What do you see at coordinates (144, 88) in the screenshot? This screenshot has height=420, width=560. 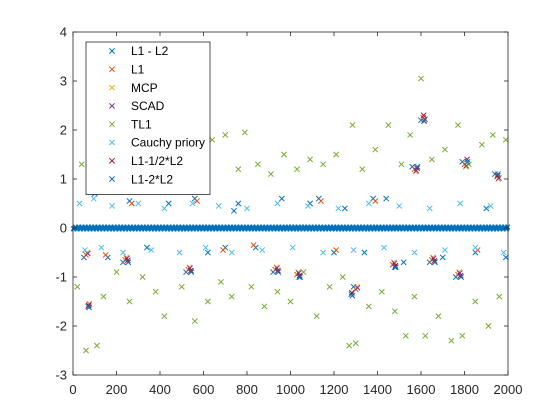 I see `legend-label: MCP` at bounding box center [144, 88].